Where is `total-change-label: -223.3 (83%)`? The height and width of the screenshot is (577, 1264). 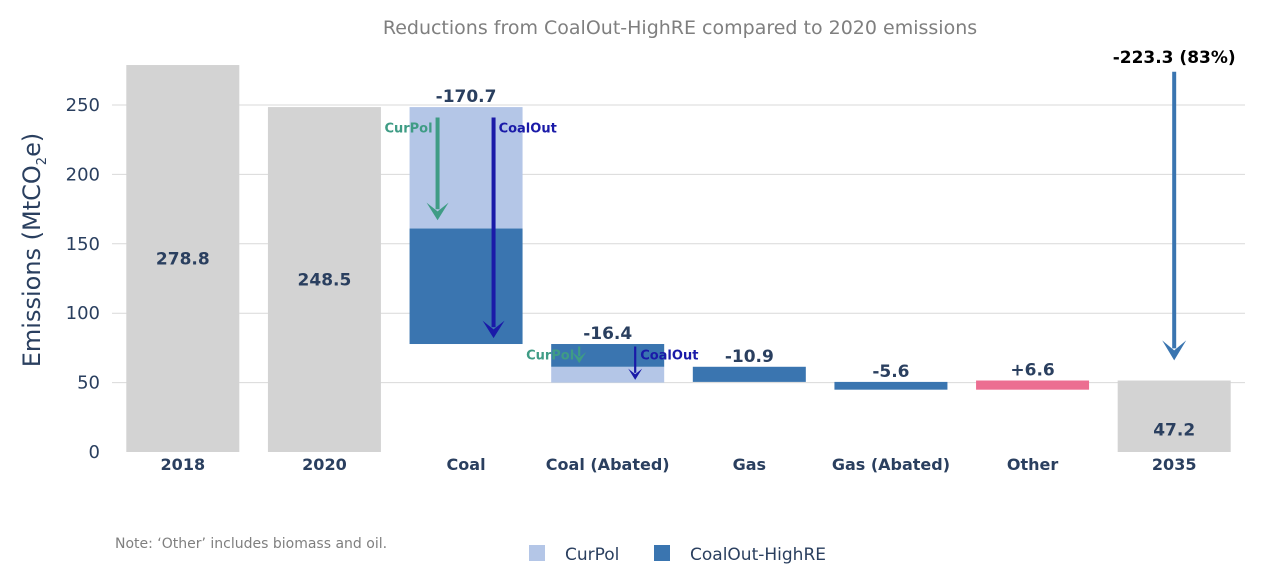 total-change-label: -223.3 (83%) is located at coordinates (1174, 58).